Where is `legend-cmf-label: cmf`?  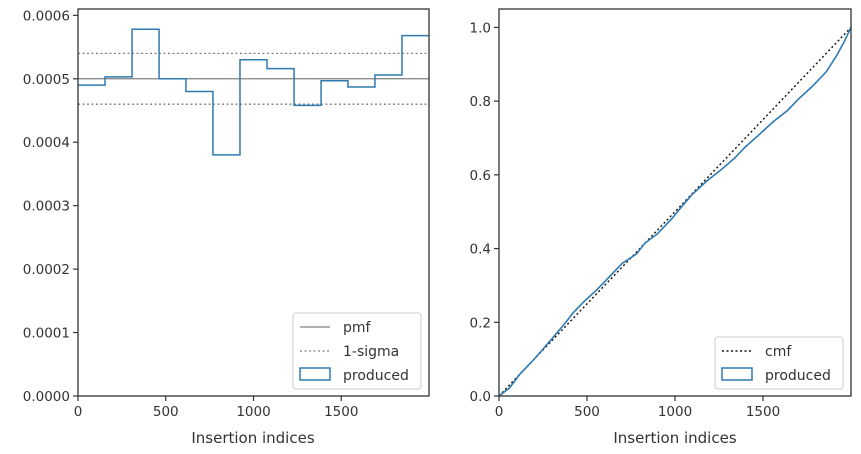 legend-cmf-label: cmf is located at coordinates (778, 352).